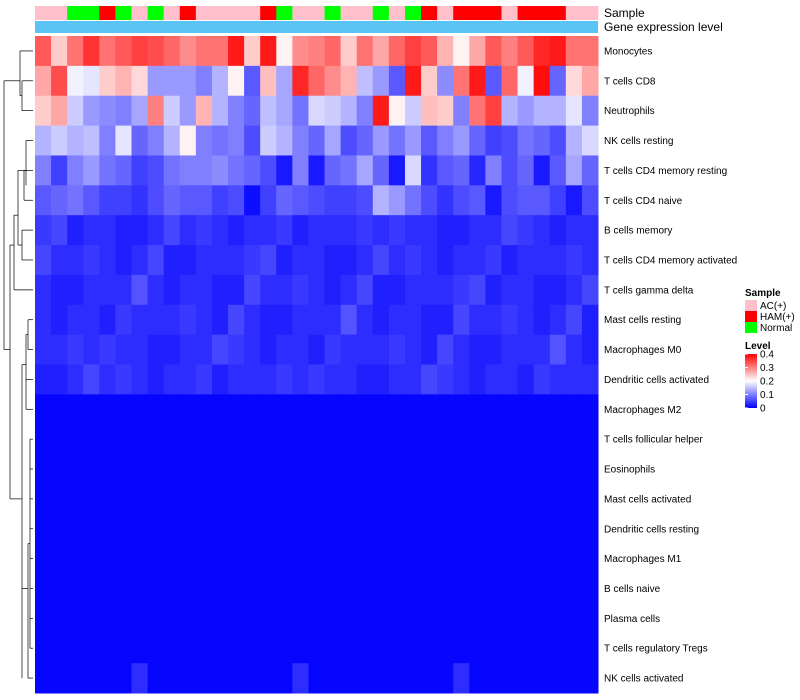  Describe the element at coordinates (632, 619) in the screenshot. I see `row-label: Plasma cells` at that location.